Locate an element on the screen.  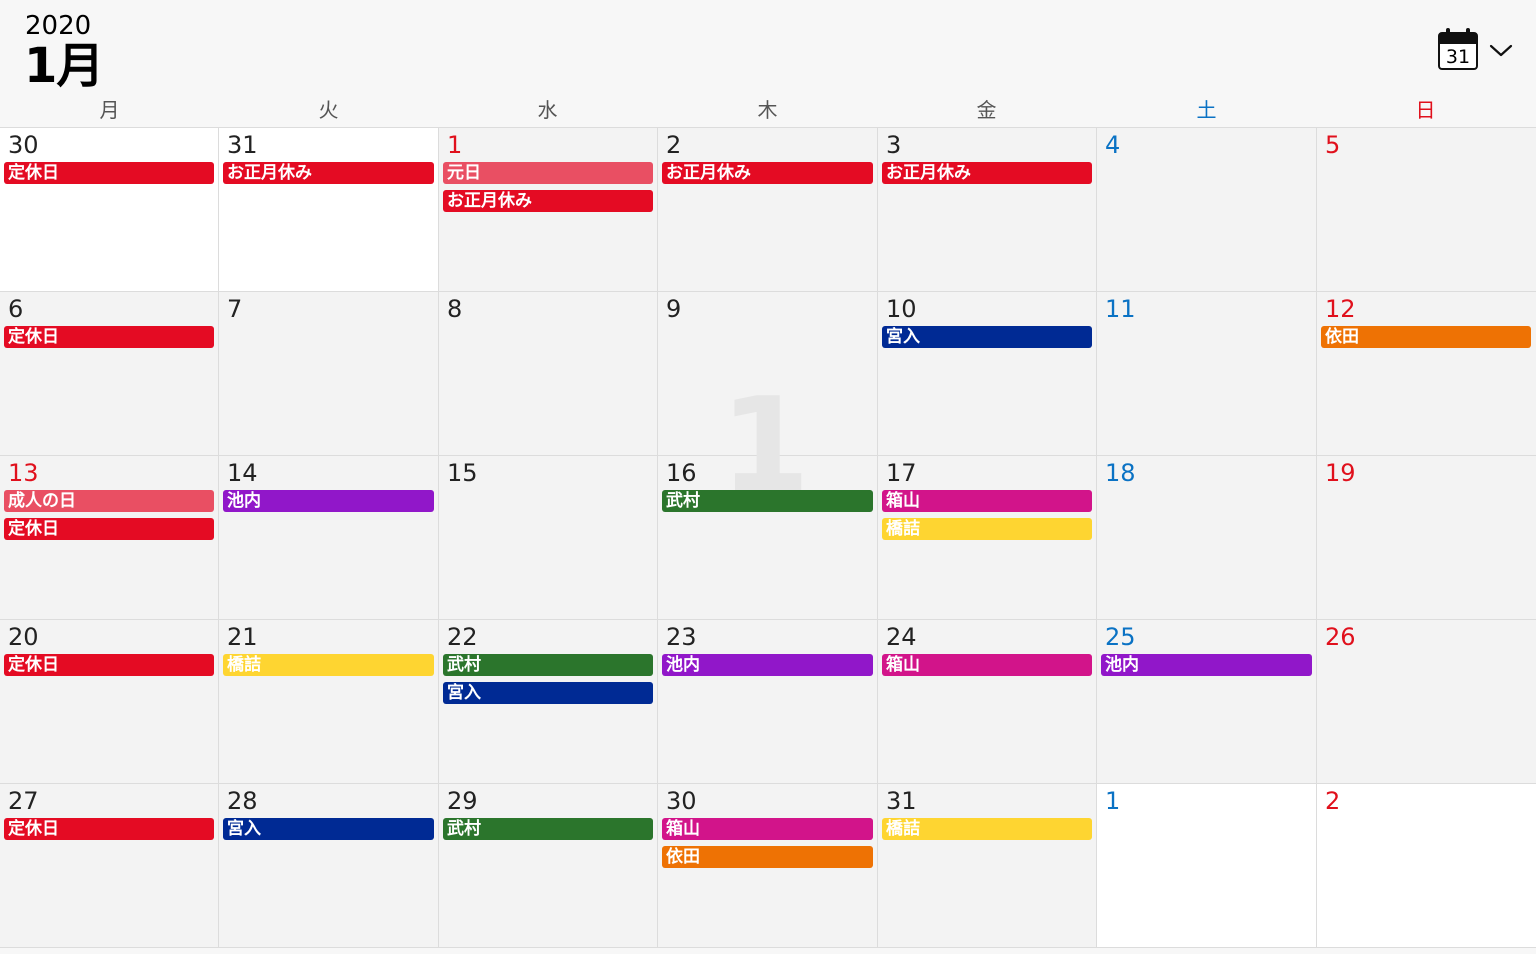
day-cell: 25 池内 is located at coordinates (1207, 702).